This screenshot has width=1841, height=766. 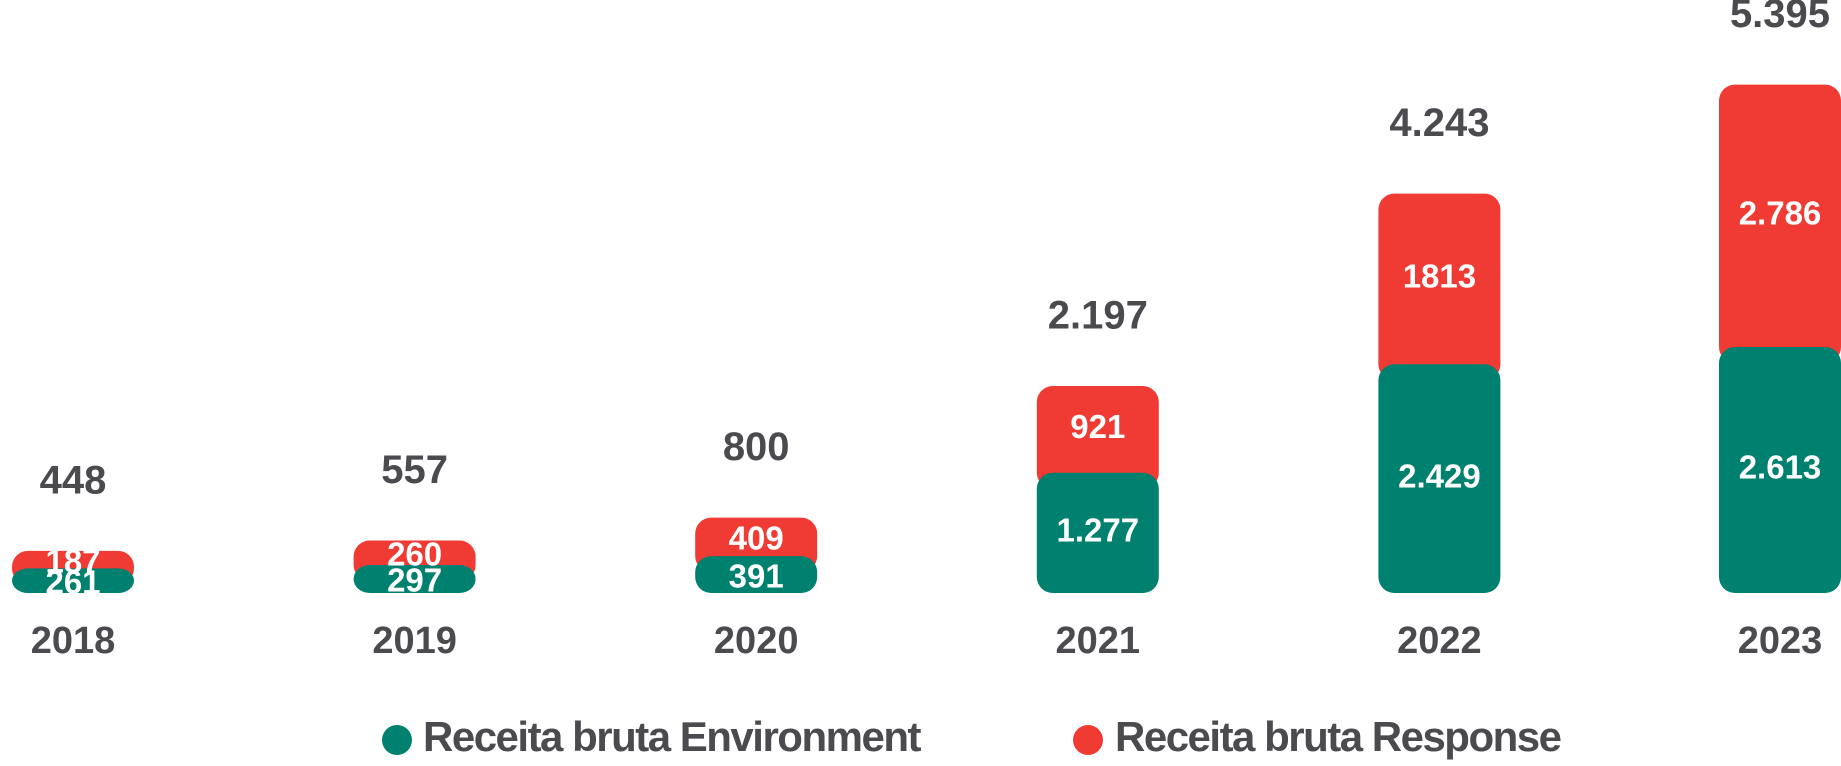 What do you see at coordinates (756, 641) in the screenshot?
I see `x-tick-label: 2020` at bounding box center [756, 641].